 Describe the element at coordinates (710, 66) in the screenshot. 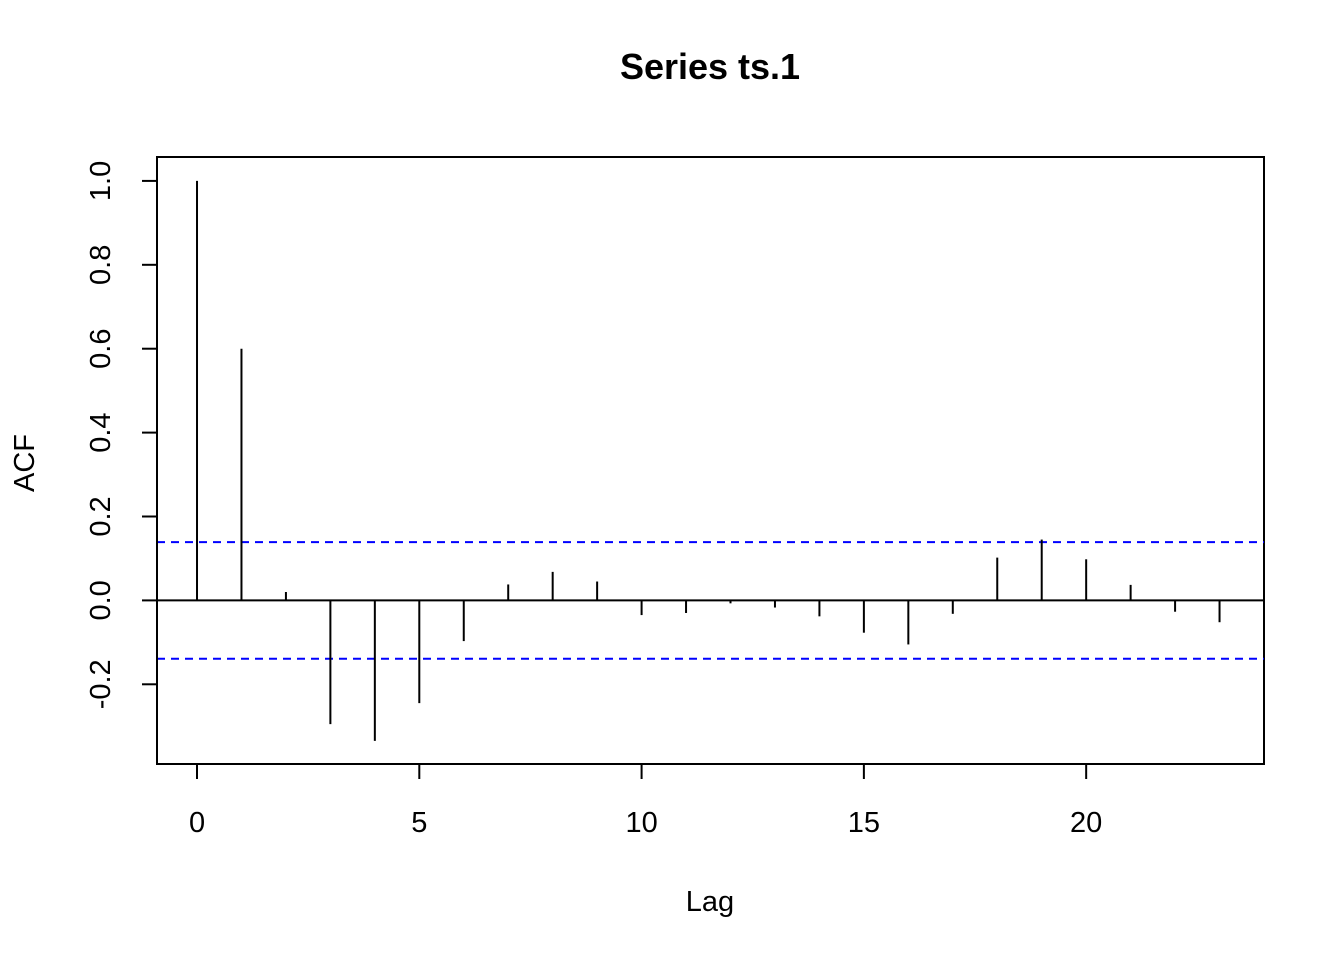

I see `chart-title: Series ts.1` at that location.